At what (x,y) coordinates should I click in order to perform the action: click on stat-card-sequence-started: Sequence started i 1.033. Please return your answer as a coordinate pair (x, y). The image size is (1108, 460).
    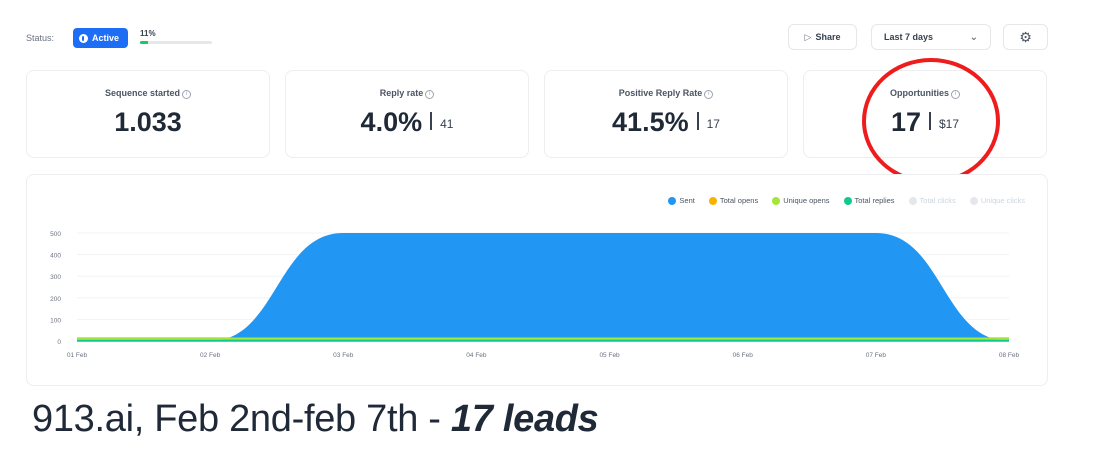
    Looking at the image, I should click on (148, 114).